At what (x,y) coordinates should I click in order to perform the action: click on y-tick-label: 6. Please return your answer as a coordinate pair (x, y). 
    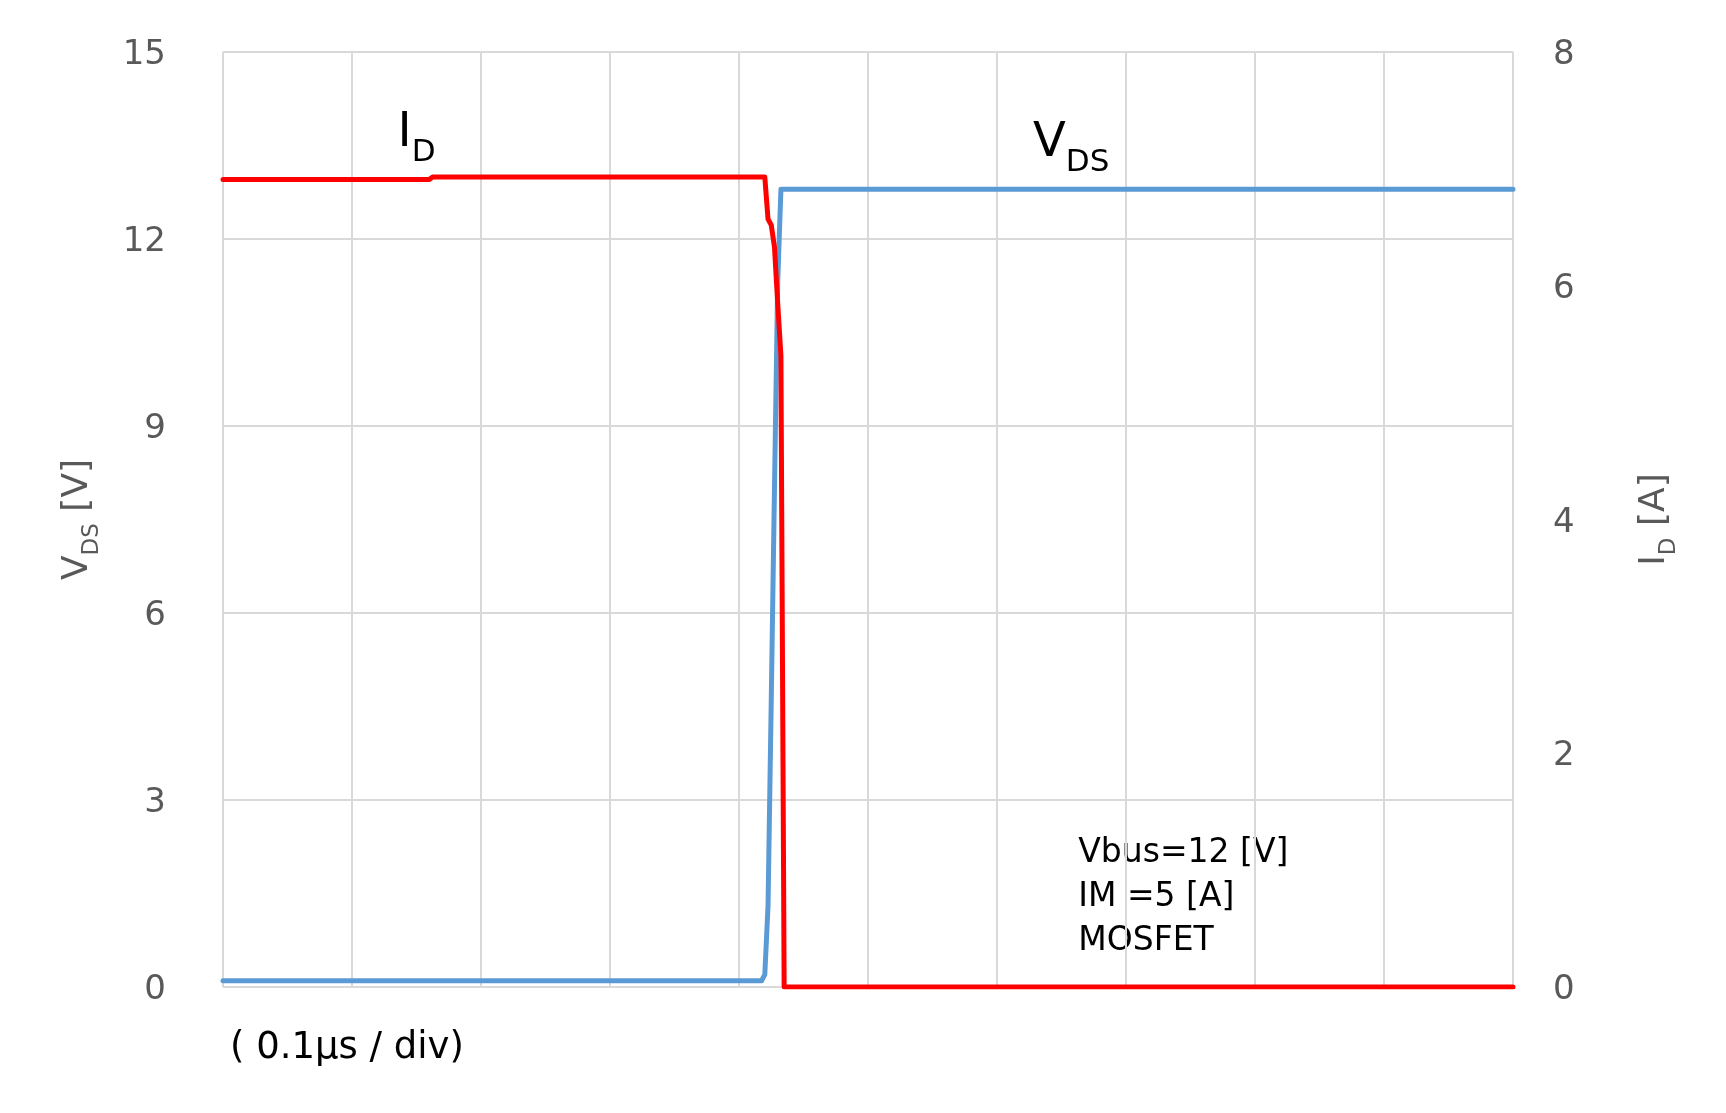
    Looking at the image, I should click on (155, 613).